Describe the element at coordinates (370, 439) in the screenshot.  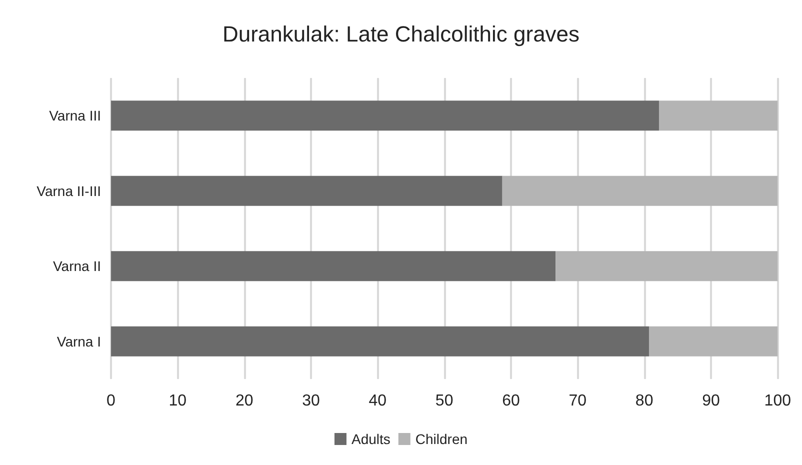
I see `legend-label: Adults` at that location.